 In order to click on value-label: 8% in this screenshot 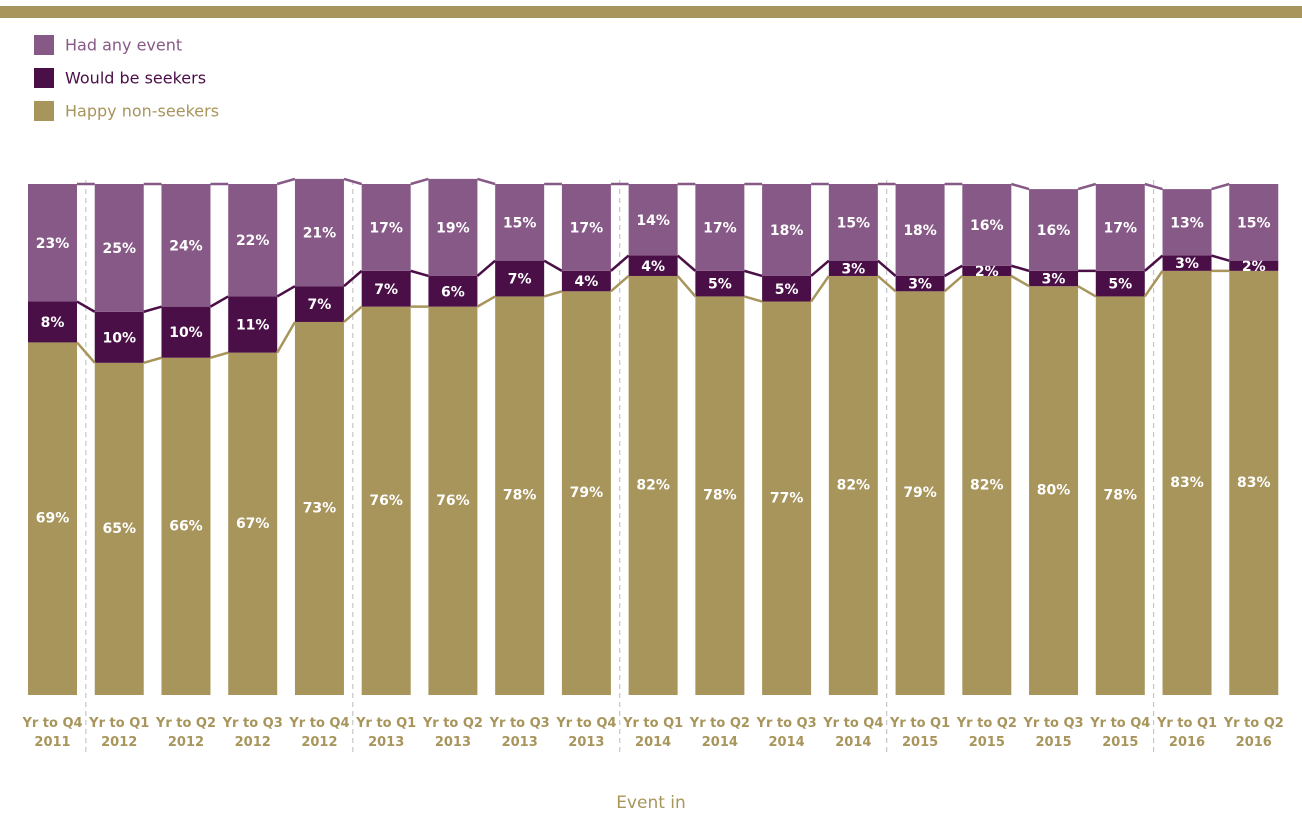, I will do `click(53, 323)`.